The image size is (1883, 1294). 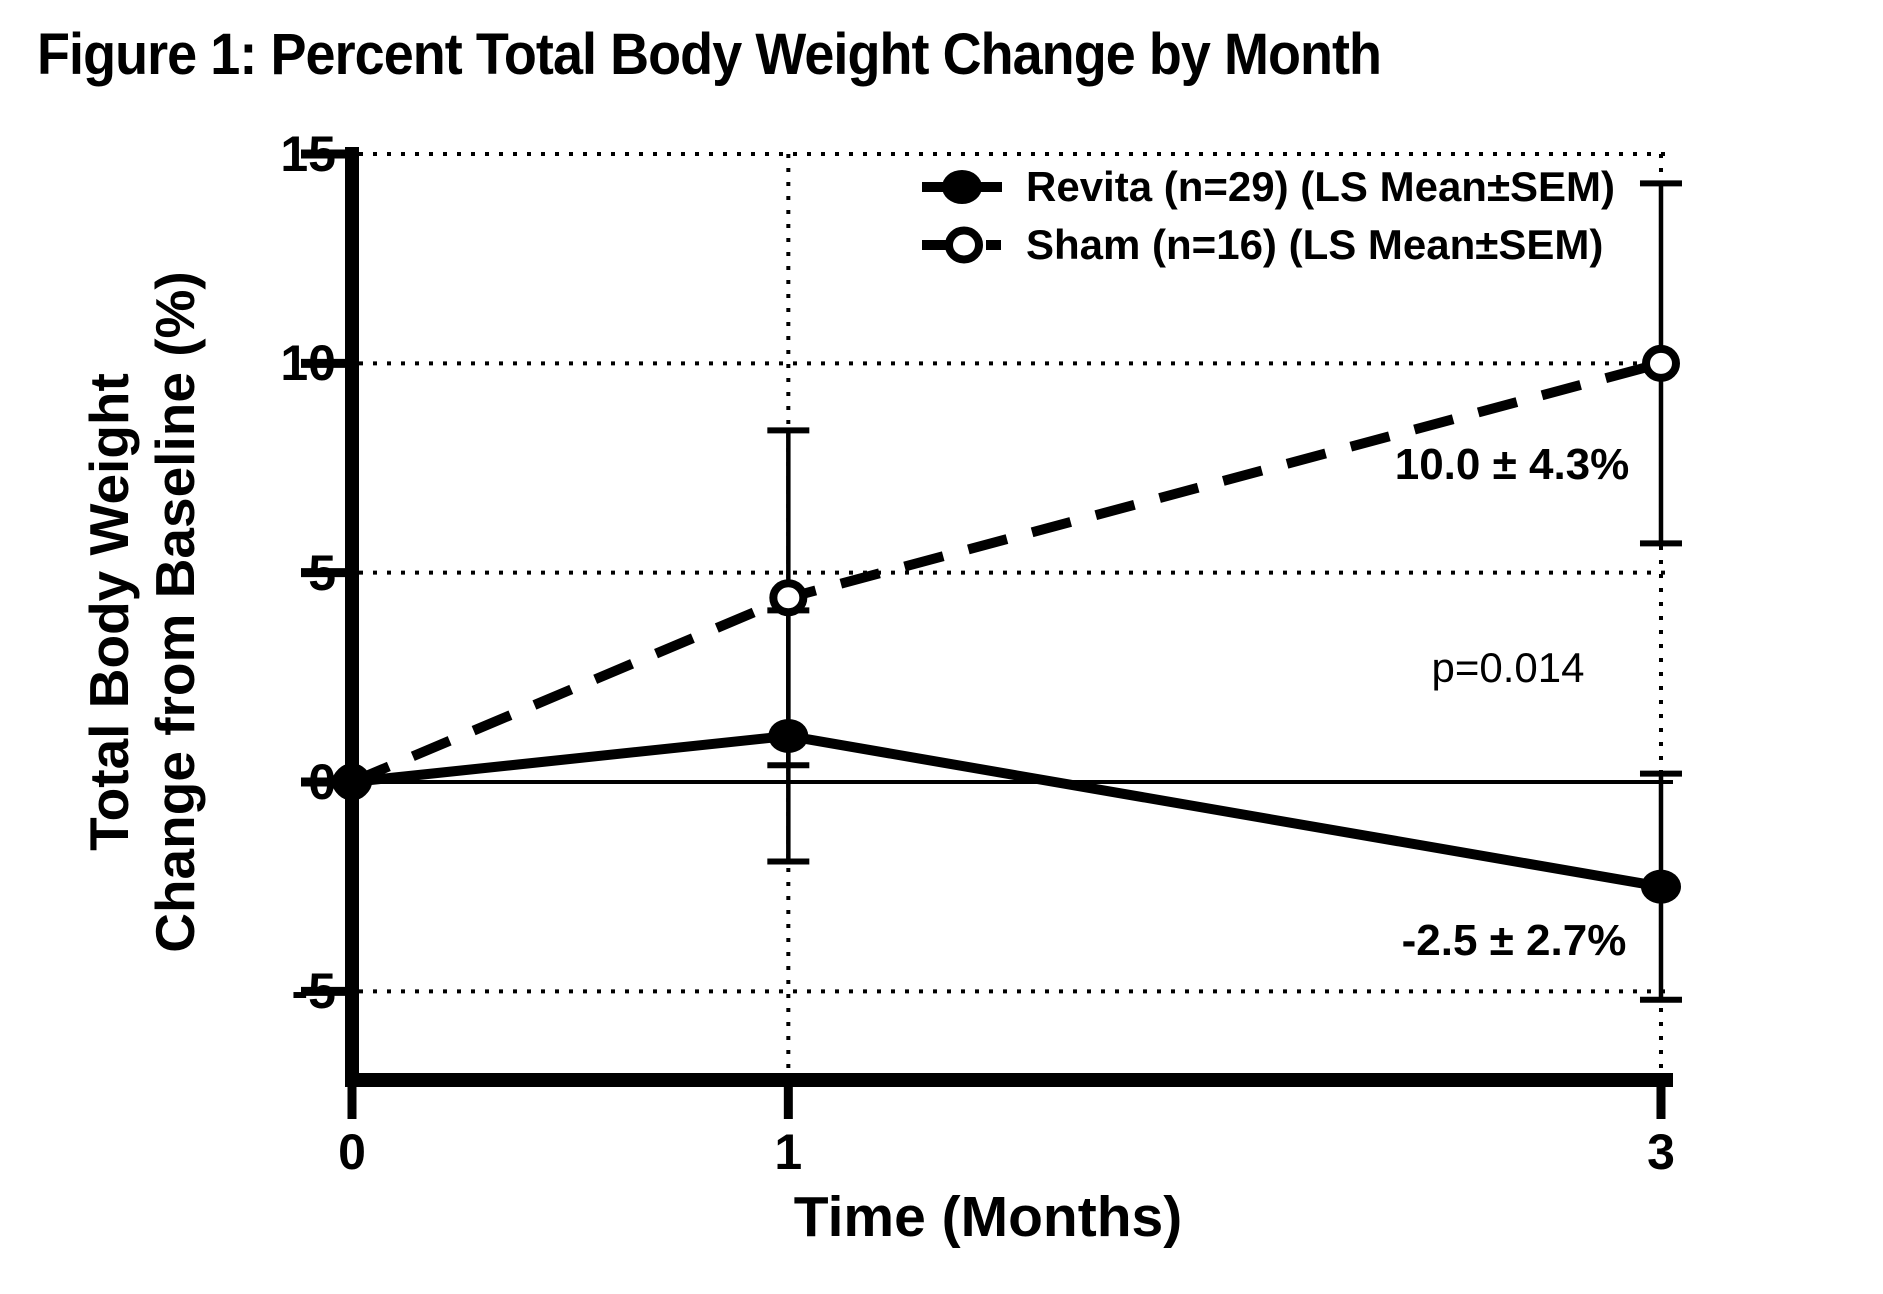 I want to click on y-axis-line, so click(x=352, y=617).